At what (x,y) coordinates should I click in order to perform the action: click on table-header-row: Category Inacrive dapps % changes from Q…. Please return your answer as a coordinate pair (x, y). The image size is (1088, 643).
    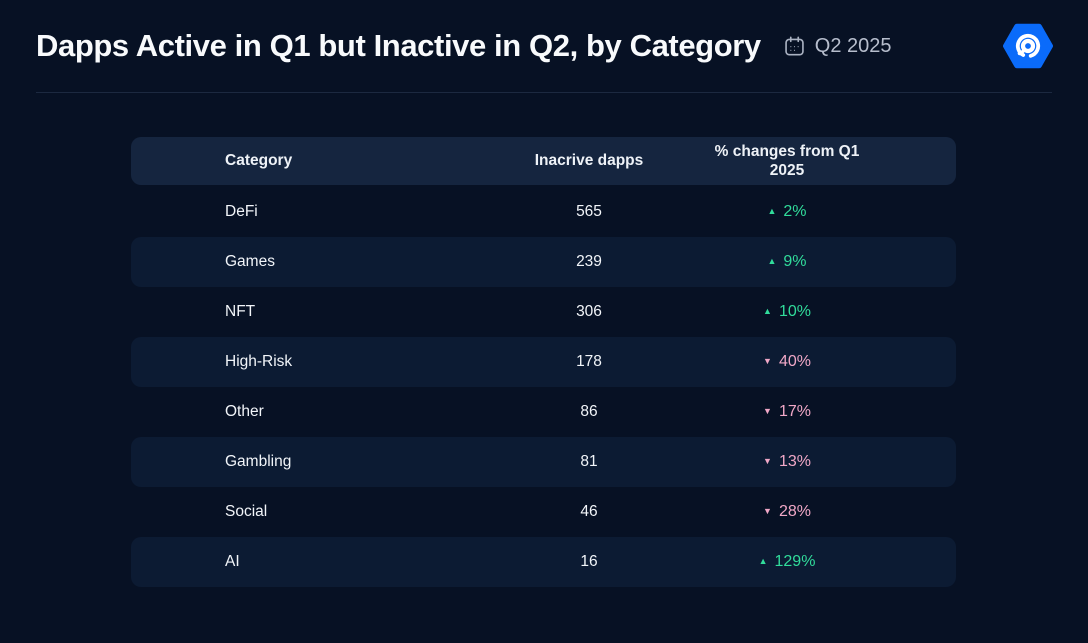
    Looking at the image, I should click on (543, 161).